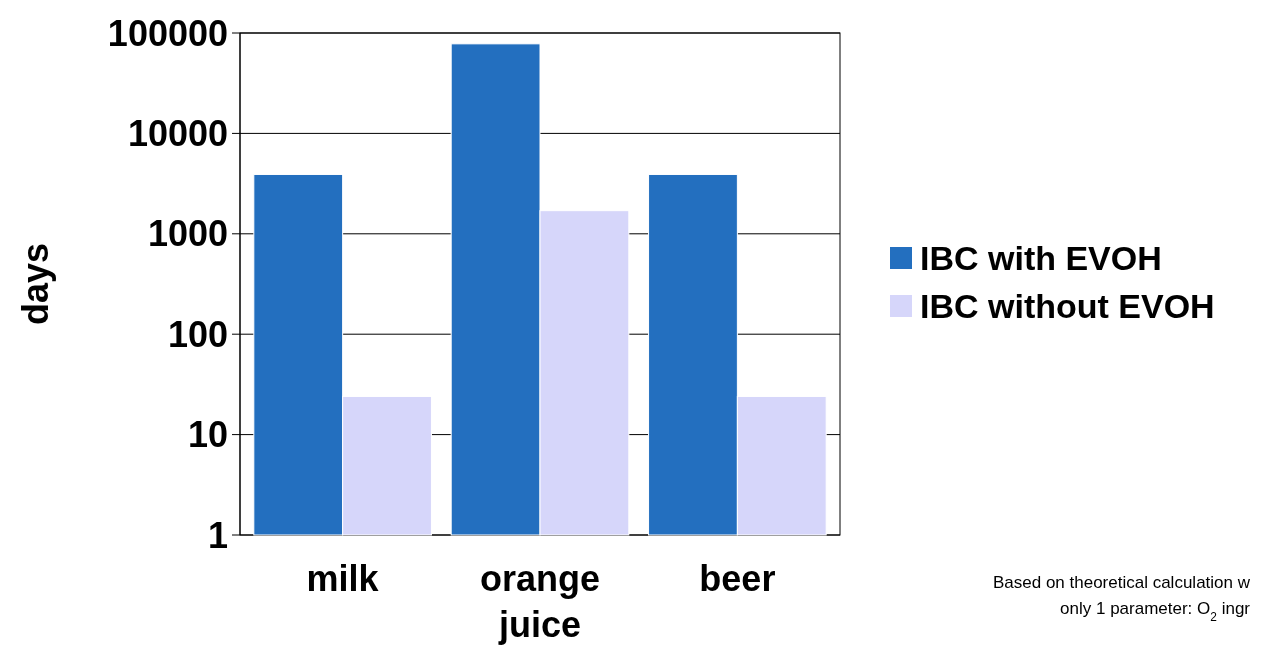  I want to click on y-tick-label: 1000, so click(187, 234).